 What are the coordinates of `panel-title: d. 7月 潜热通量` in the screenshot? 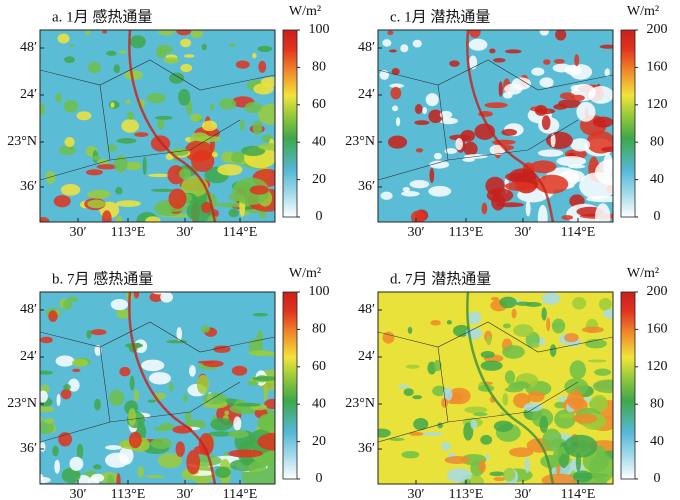 It's located at (440, 278).